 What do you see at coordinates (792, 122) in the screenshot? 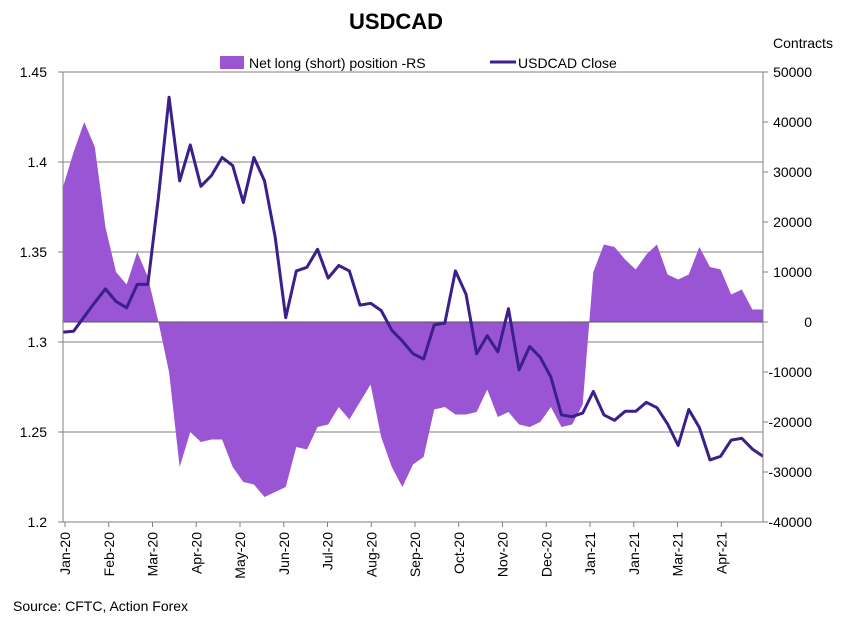
I see `right-axis-tick-label: 40000` at bounding box center [792, 122].